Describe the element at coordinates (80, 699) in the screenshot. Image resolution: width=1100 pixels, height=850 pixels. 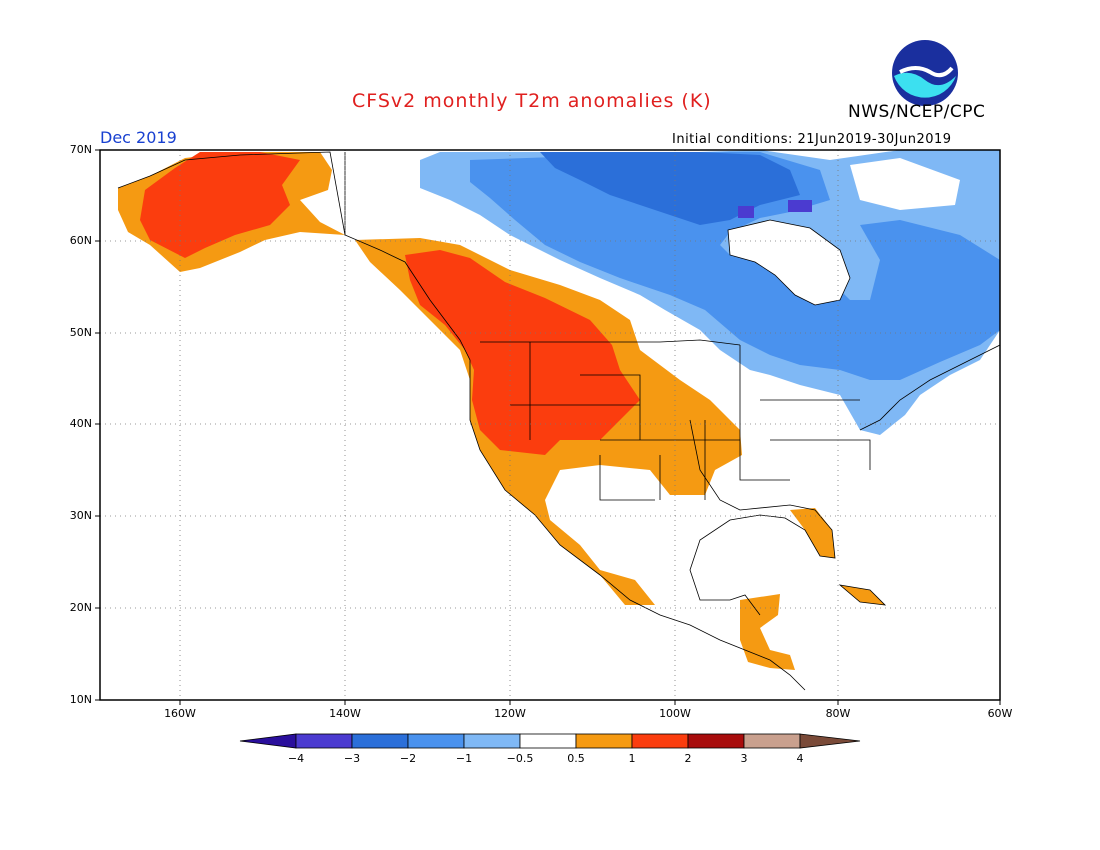
I see `lat-label: 10N` at that location.